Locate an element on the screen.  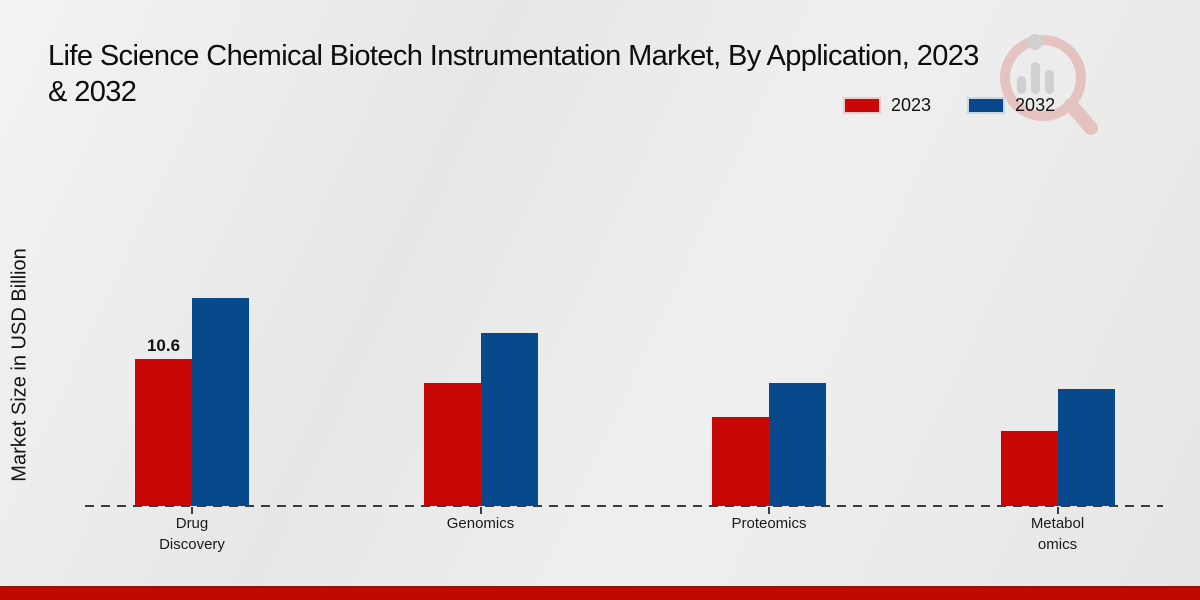
legend-item-2032: 2032 is located at coordinates (1011, 105).